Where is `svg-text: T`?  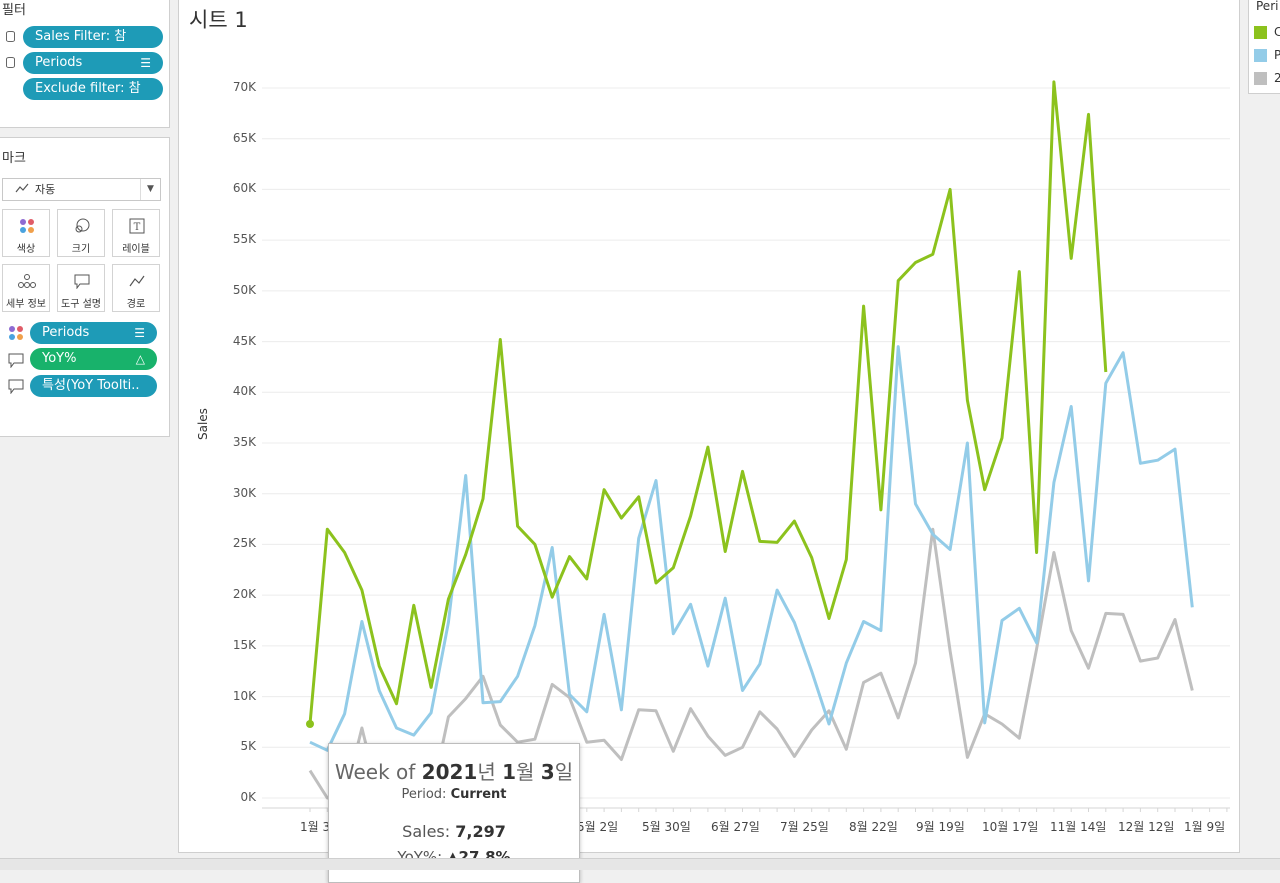 svg-text: T is located at coordinates (137, 227).